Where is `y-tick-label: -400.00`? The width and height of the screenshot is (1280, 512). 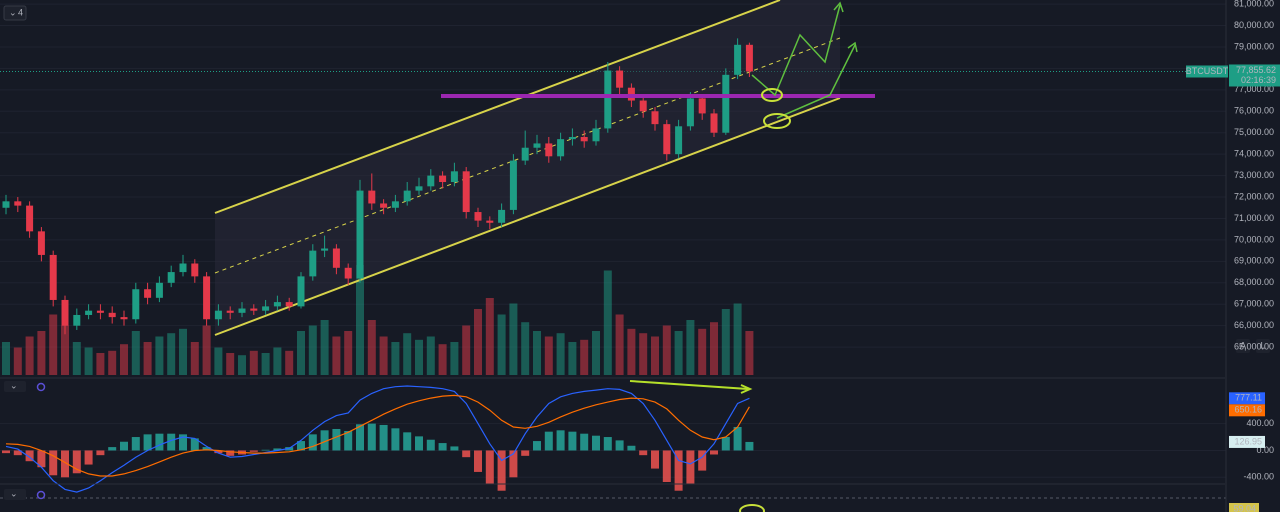
y-tick-label: -400.00 is located at coordinates (1258, 477).